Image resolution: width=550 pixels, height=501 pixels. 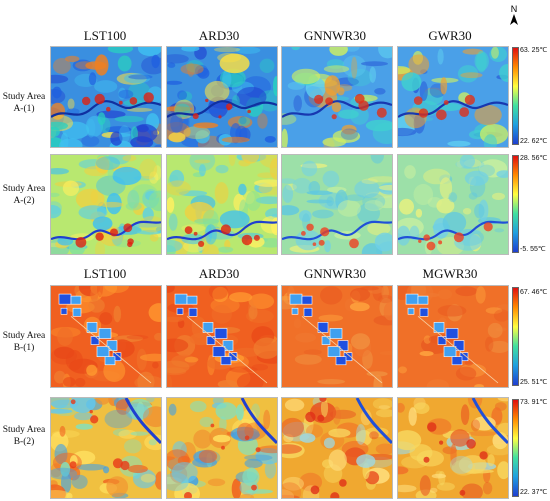 I want to click on colorbar-min-a2: -5. 55℃, so click(x=533, y=249).